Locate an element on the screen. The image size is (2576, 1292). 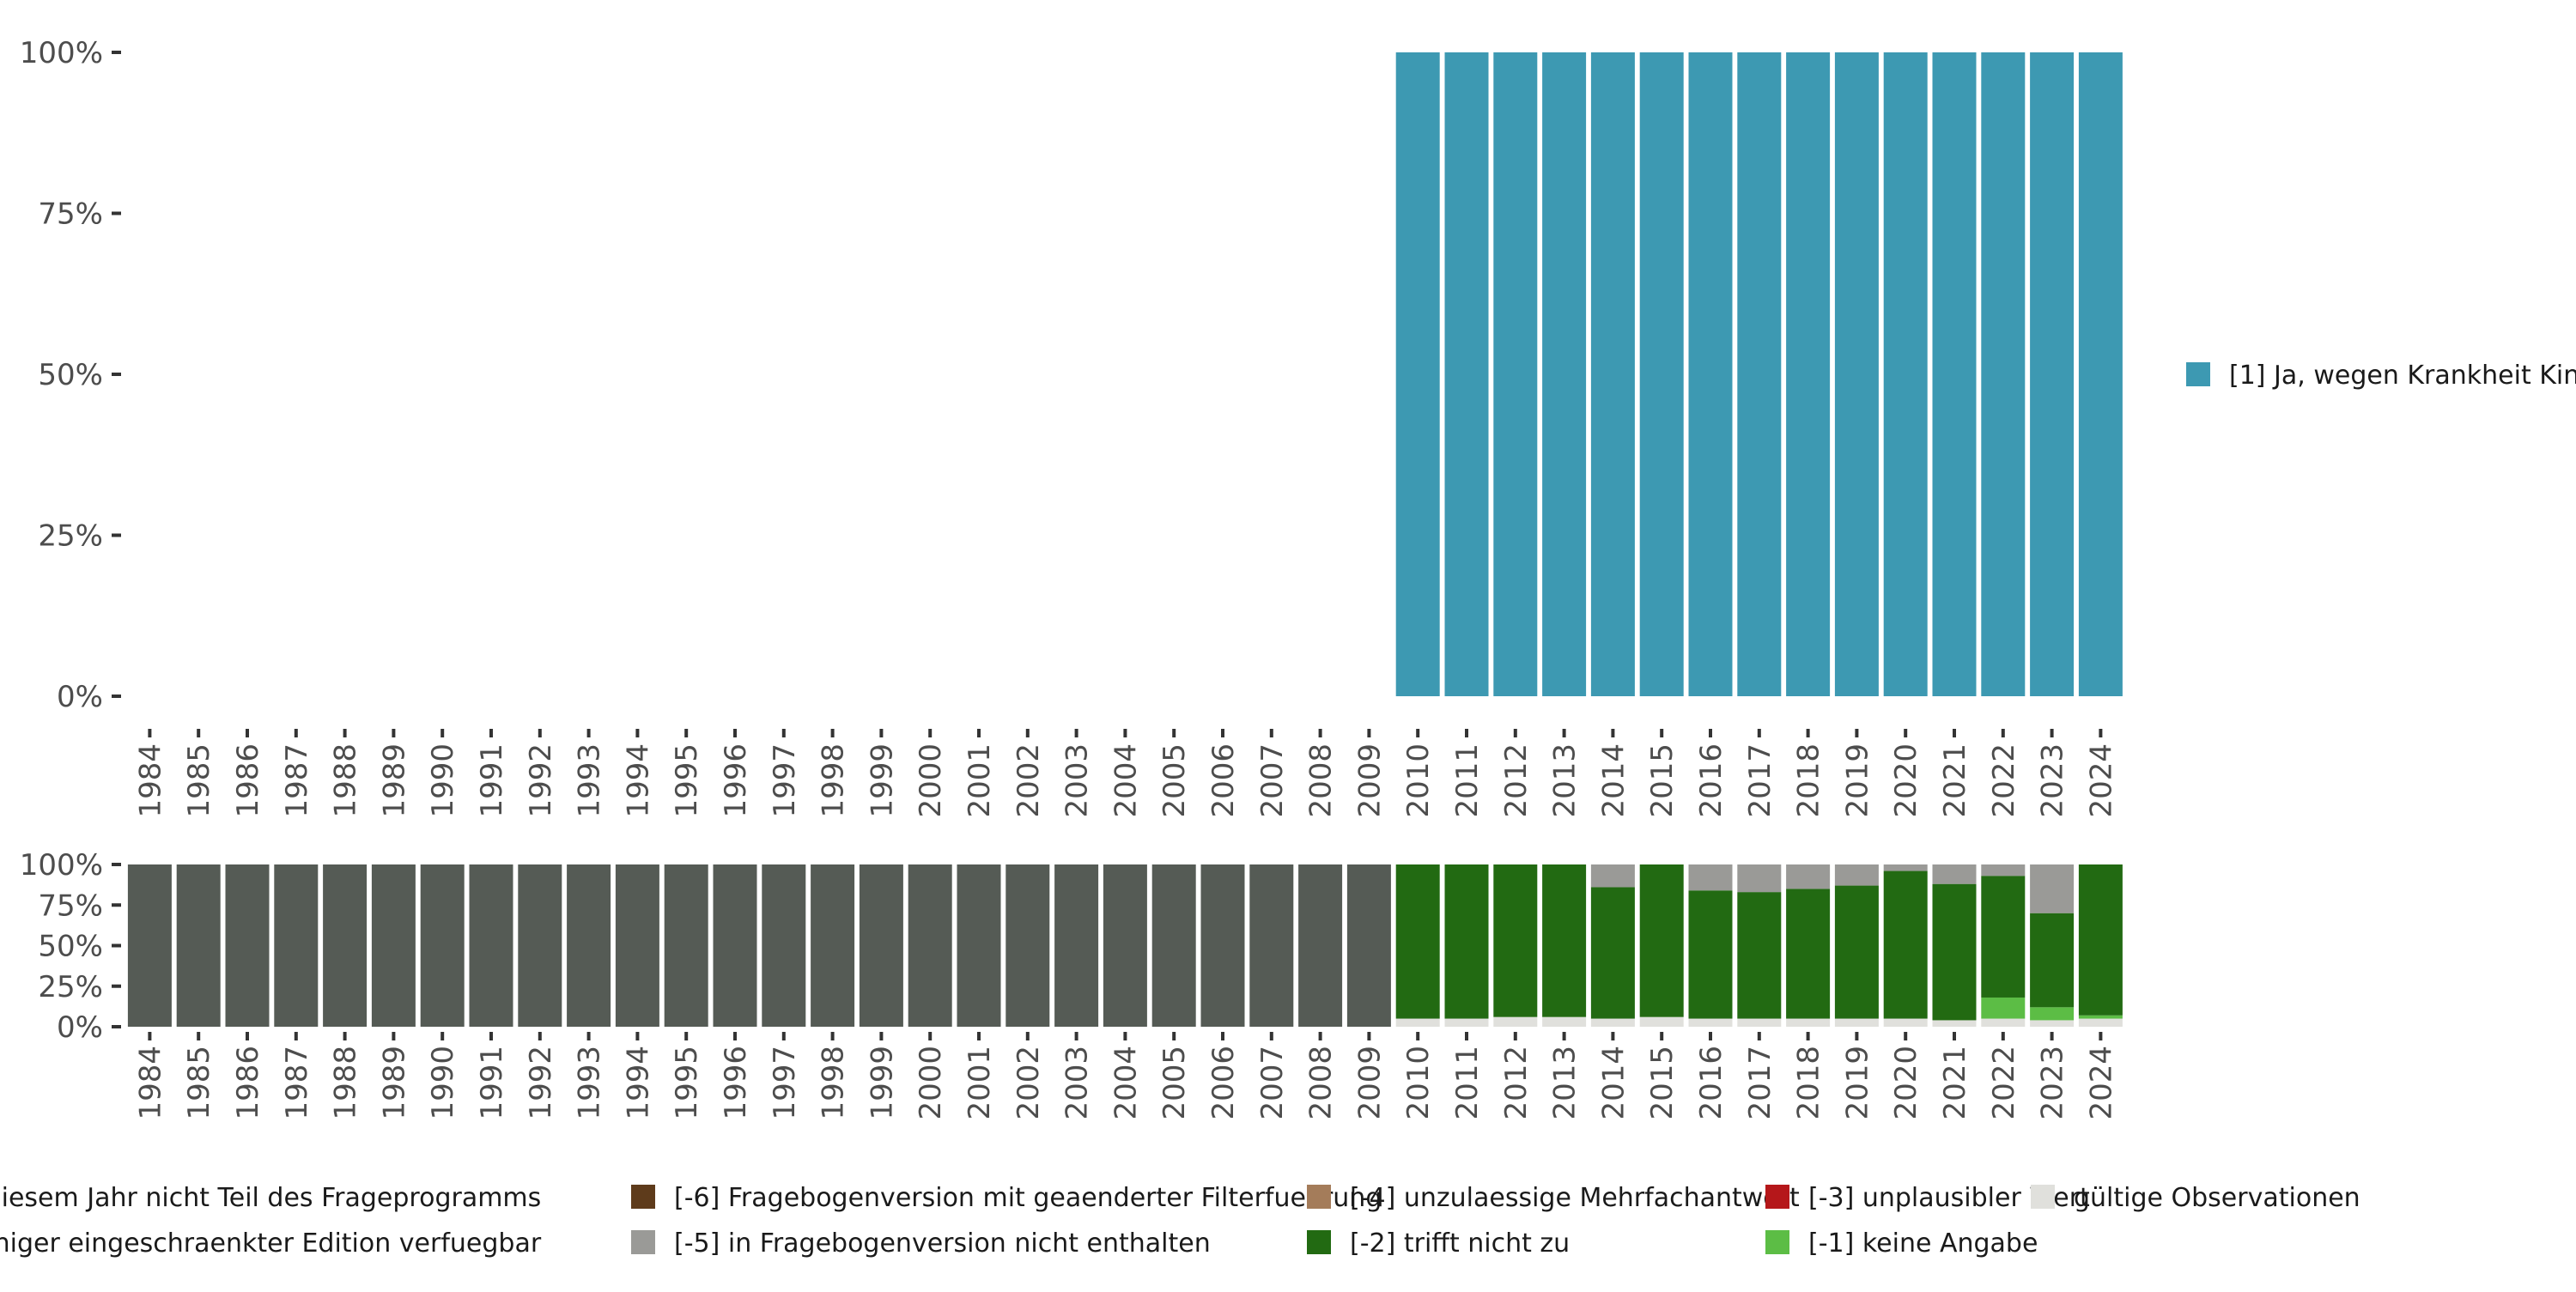
bottom-xtick-label: 2016 is located at coordinates (1711, 1083).